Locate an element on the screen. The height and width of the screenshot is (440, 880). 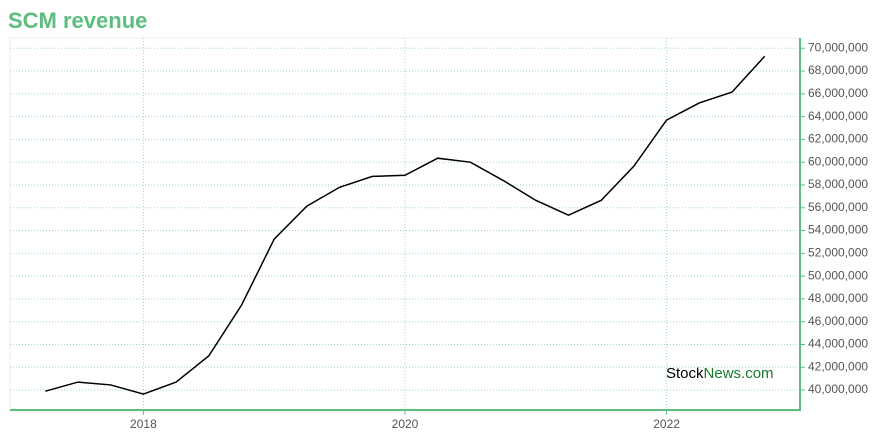
y-tick-label: 66,000,000 is located at coordinates (838, 93).